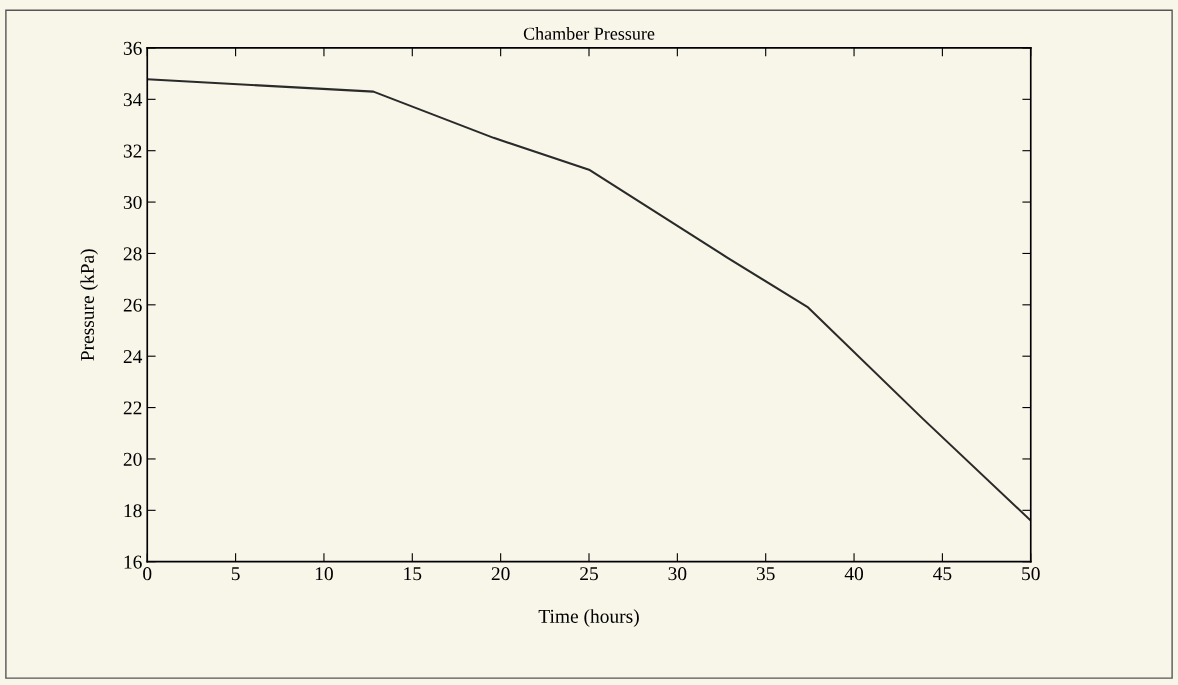 The height and width of the screenshot is (685, 1178). What do you see at coordinates (132, 305) in the screenshot?
I see `y-tick-label: 26` at bounding box center [132, 305].